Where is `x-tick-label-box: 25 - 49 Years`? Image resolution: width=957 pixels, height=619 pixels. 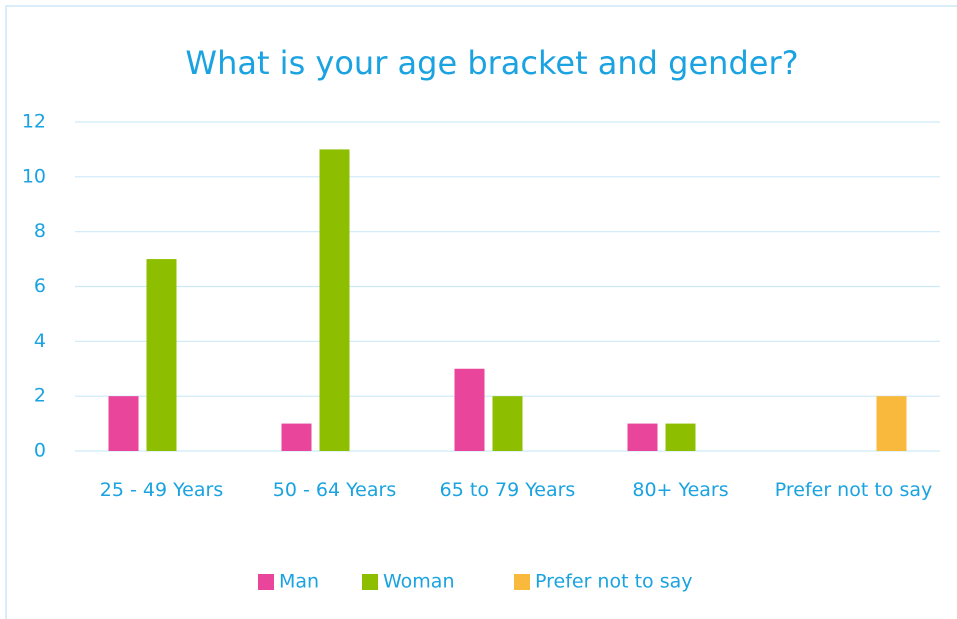
x-tick-label-box: 25 - 49 Years is located at coordinates (161, 490).